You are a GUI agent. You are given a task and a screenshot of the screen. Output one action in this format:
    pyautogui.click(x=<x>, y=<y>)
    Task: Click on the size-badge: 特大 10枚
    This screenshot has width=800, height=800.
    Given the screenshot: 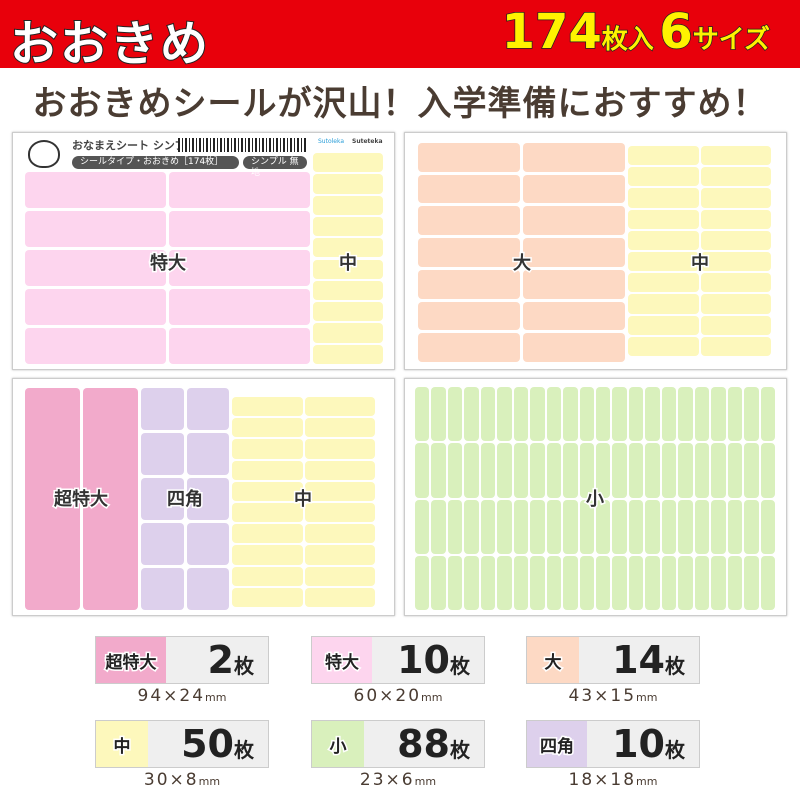 What is the action you would take?
    pyautogui.click(x=398, y=660)
    